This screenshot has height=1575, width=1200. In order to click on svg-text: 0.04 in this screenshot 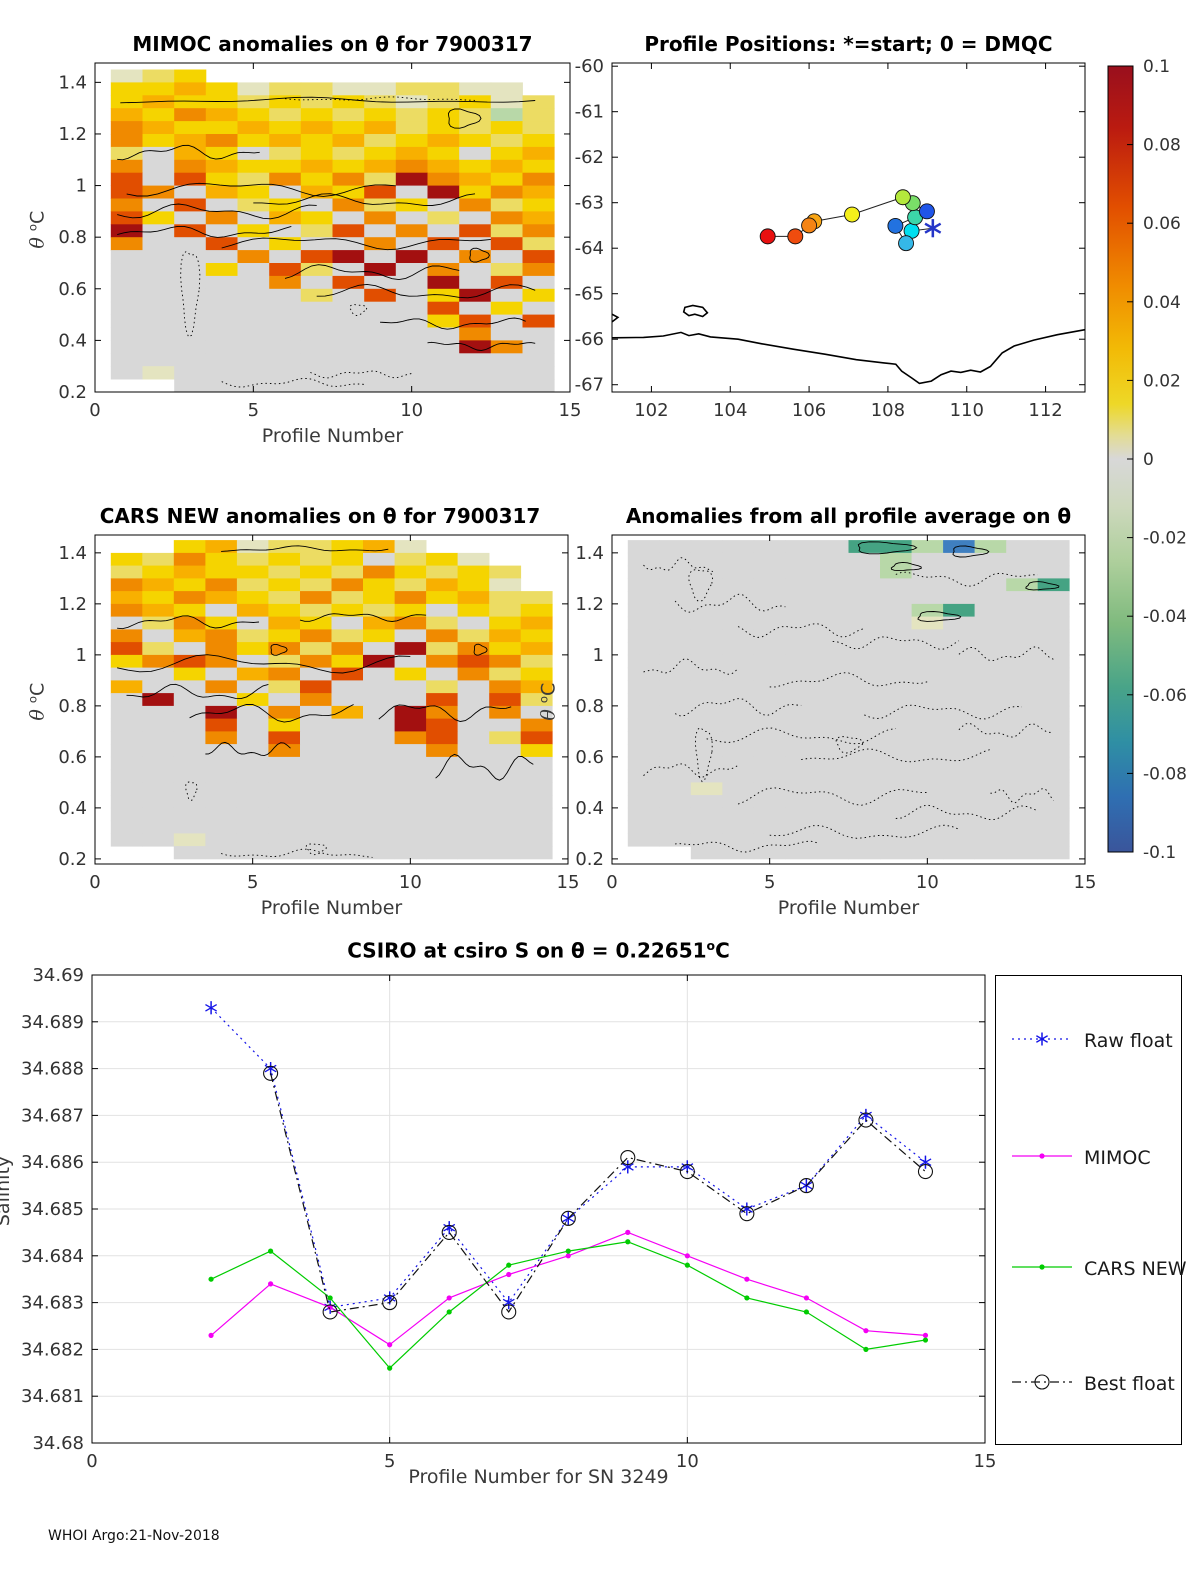, I will do `click(1162, 303)`.